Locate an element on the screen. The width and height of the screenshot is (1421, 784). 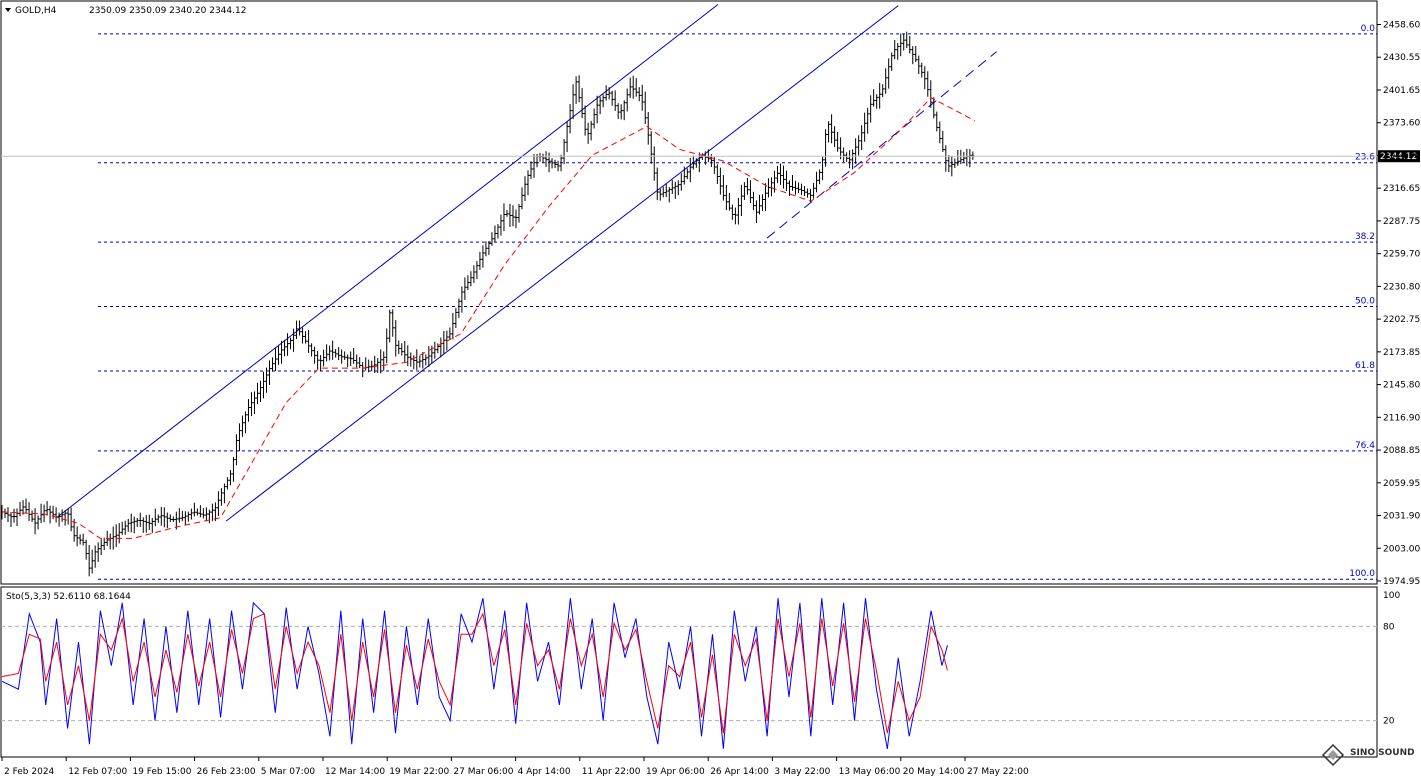
watermark-text: SINO SOUND is located at coordinates (1382, 753).